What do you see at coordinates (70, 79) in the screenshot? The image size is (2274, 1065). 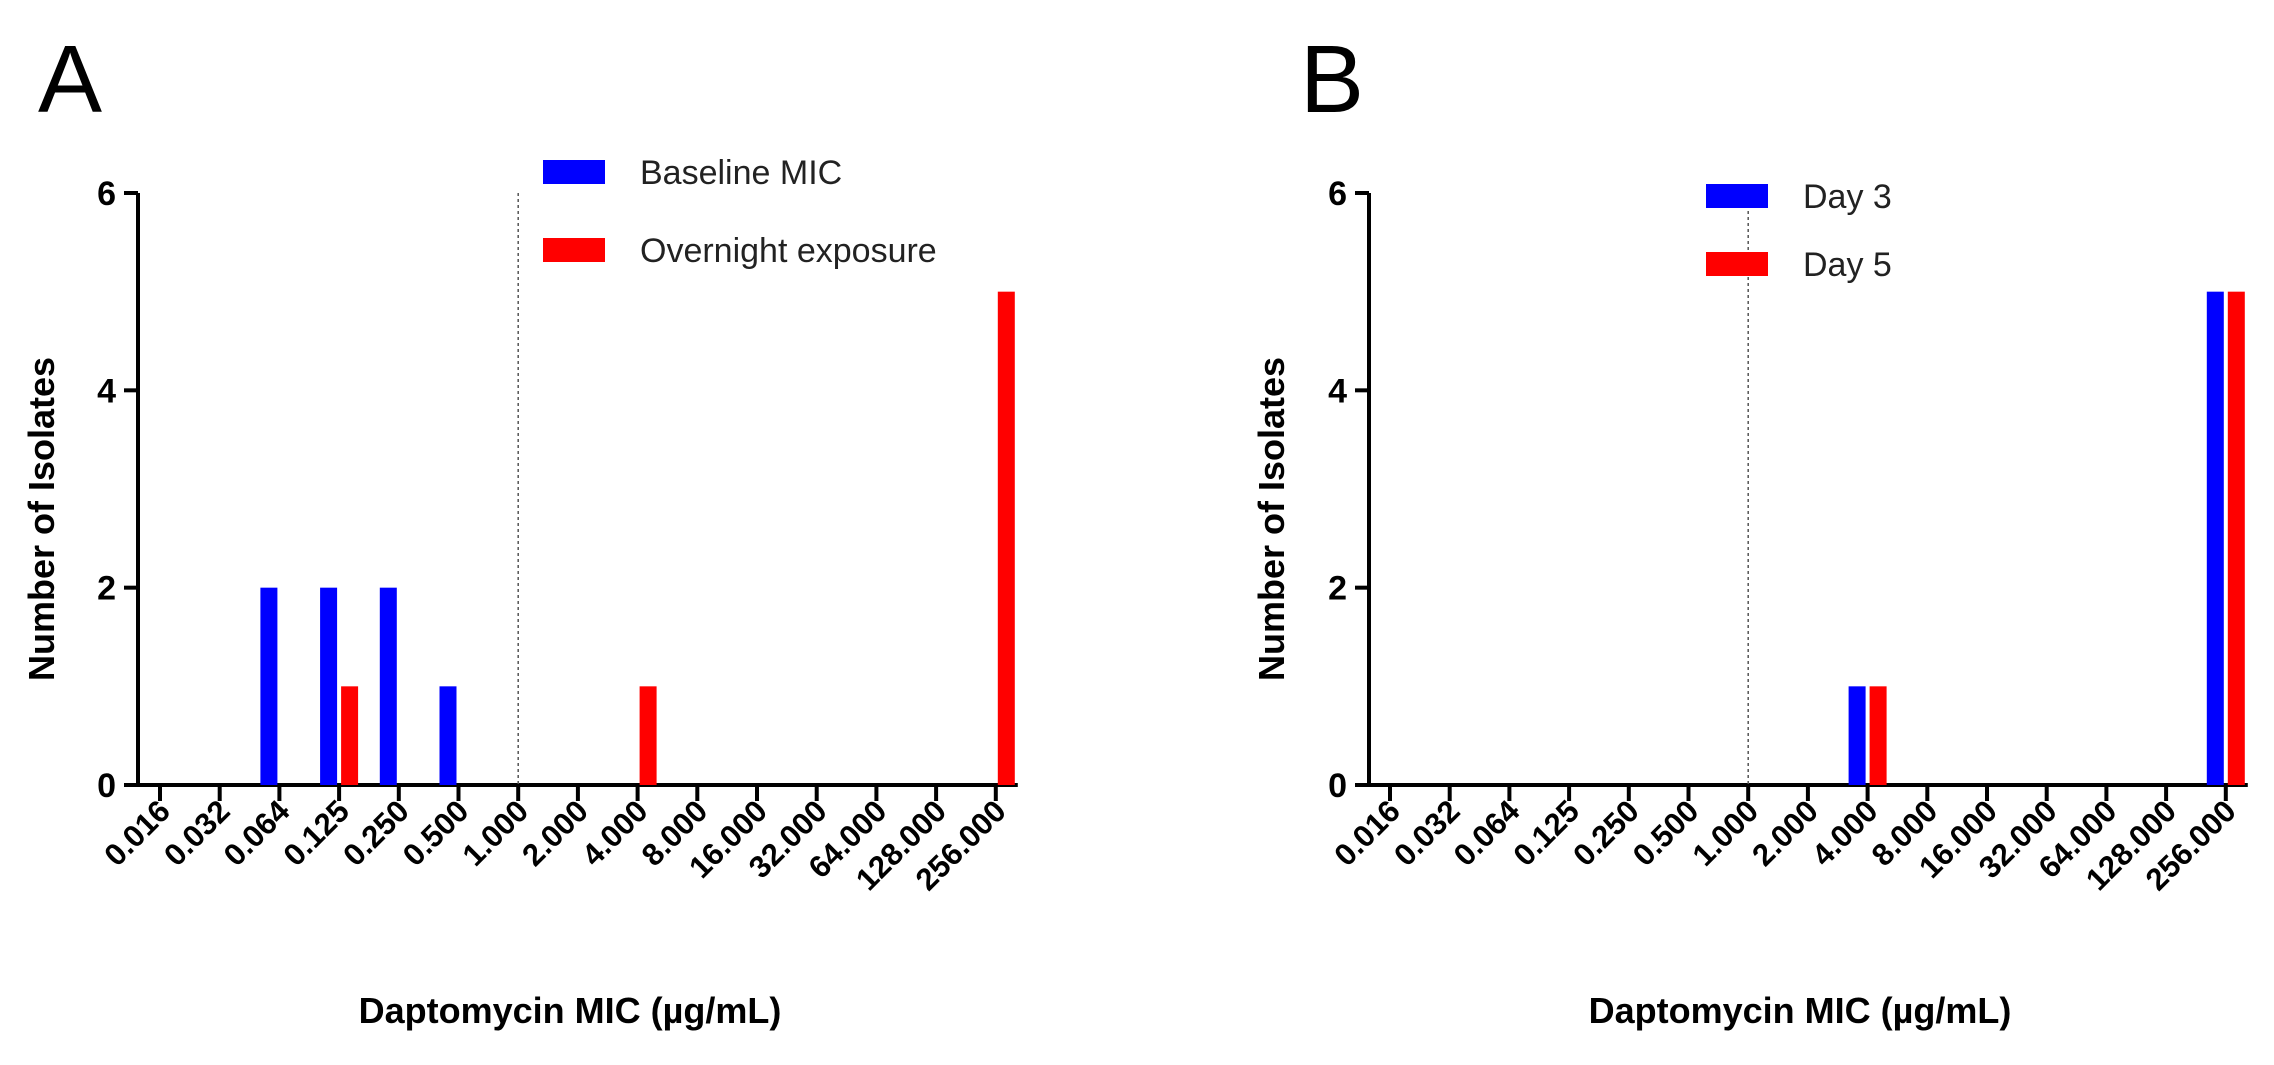 I see `panel-label-a: A` at bounding box center [70, 79].